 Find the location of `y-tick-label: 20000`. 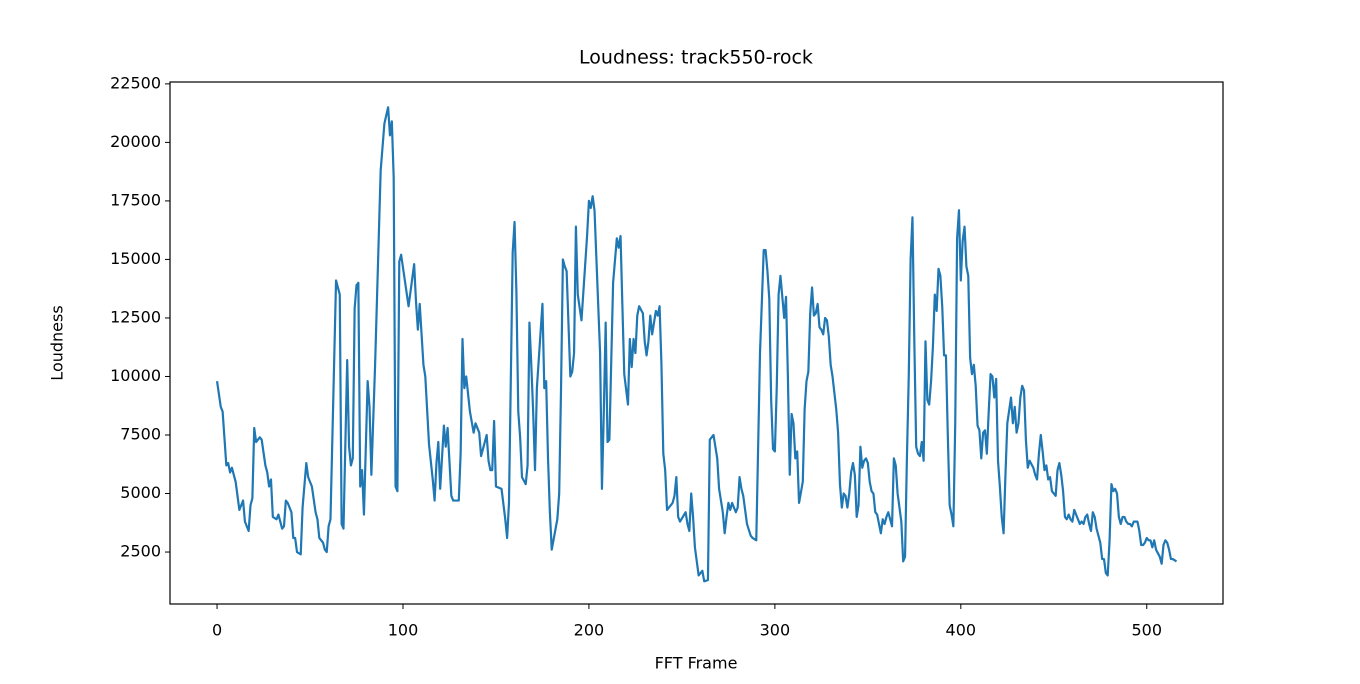

y-tick-label: 20000 is located at coordinates (135, 141).